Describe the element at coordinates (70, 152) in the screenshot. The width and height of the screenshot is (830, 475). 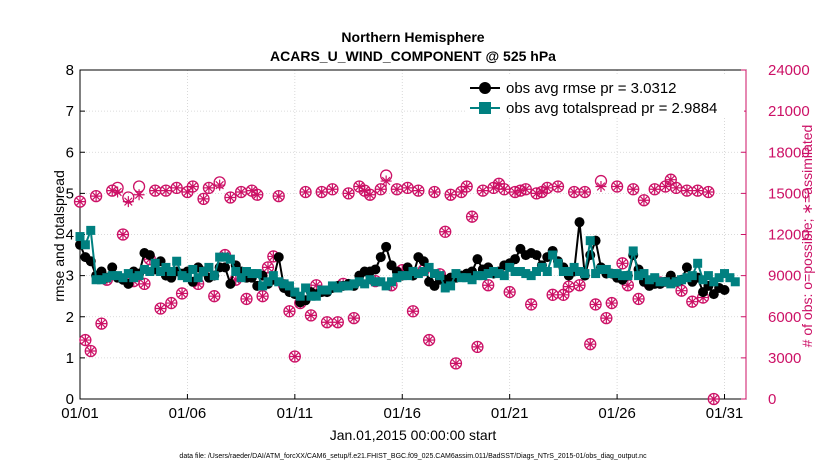
I see `y-tick-label: 6` at that location.